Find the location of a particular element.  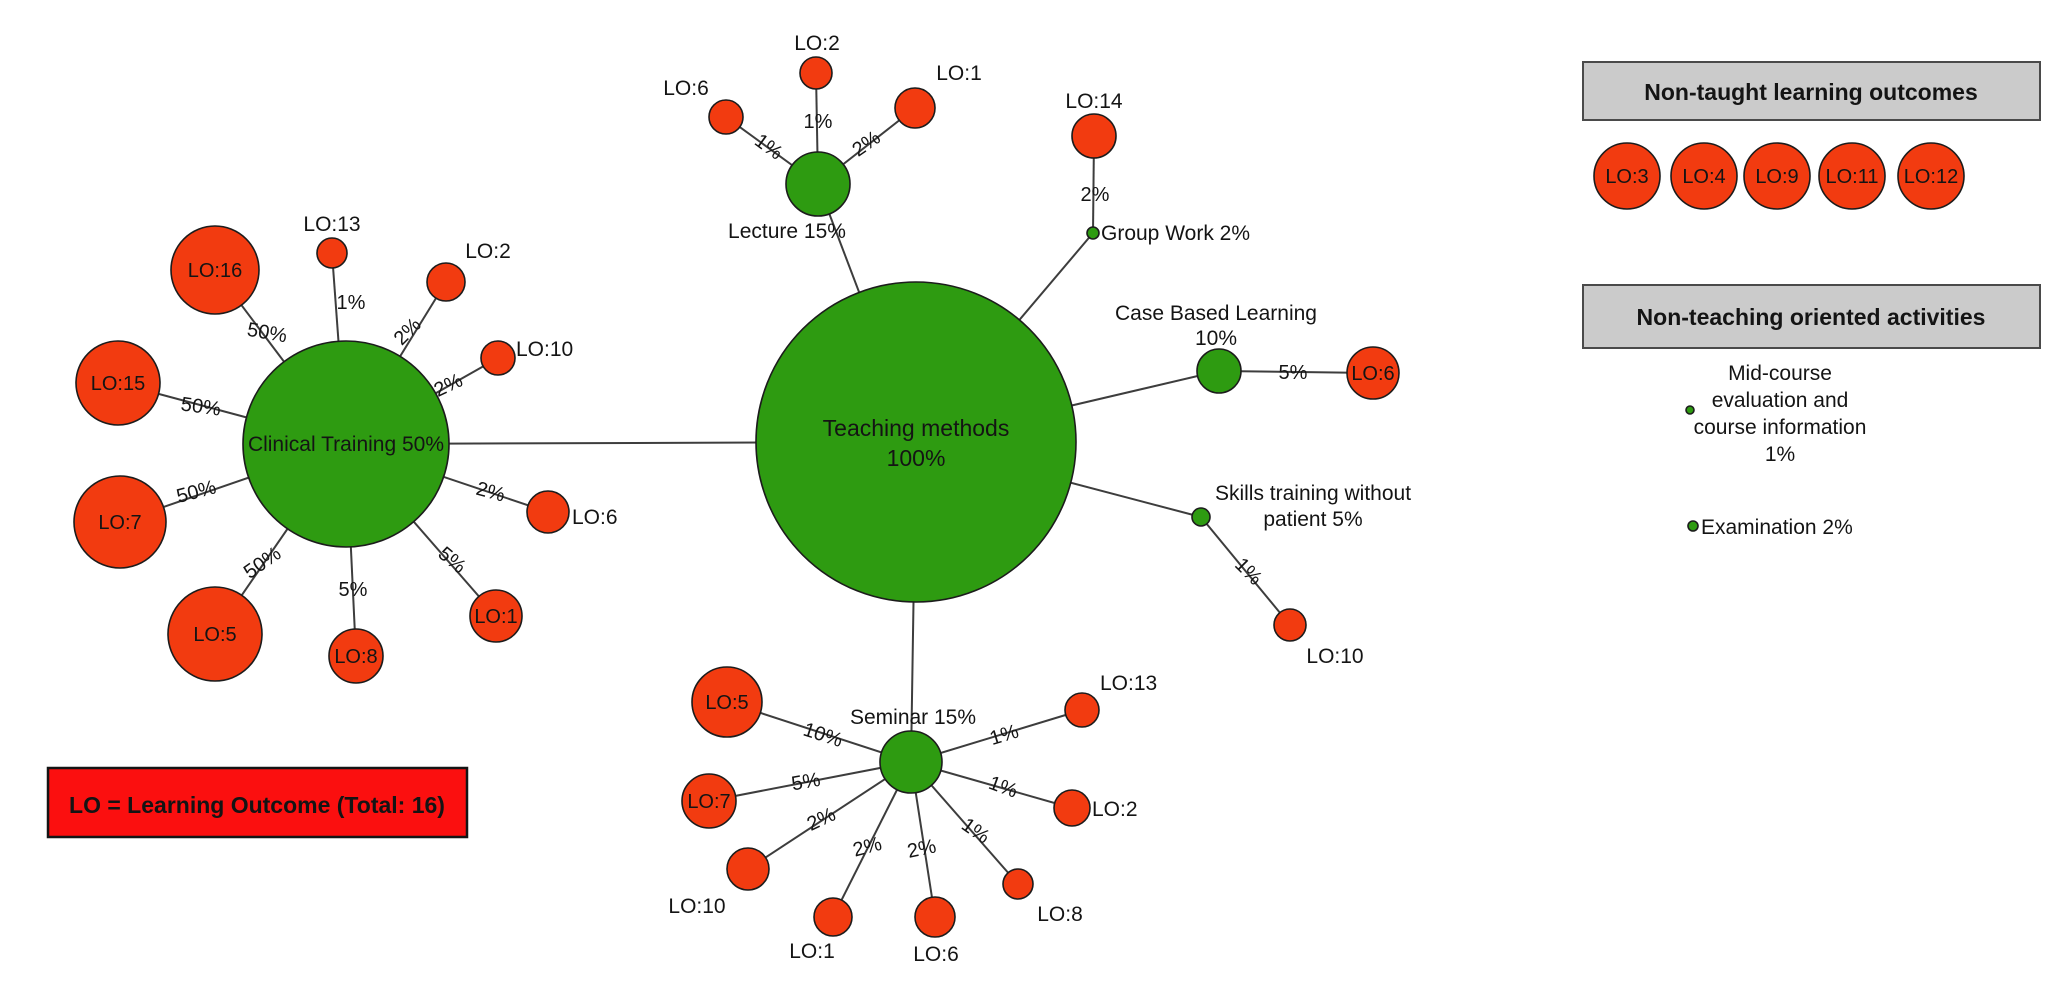

node-clinical-lo1 is located at coordinates (496, 616).